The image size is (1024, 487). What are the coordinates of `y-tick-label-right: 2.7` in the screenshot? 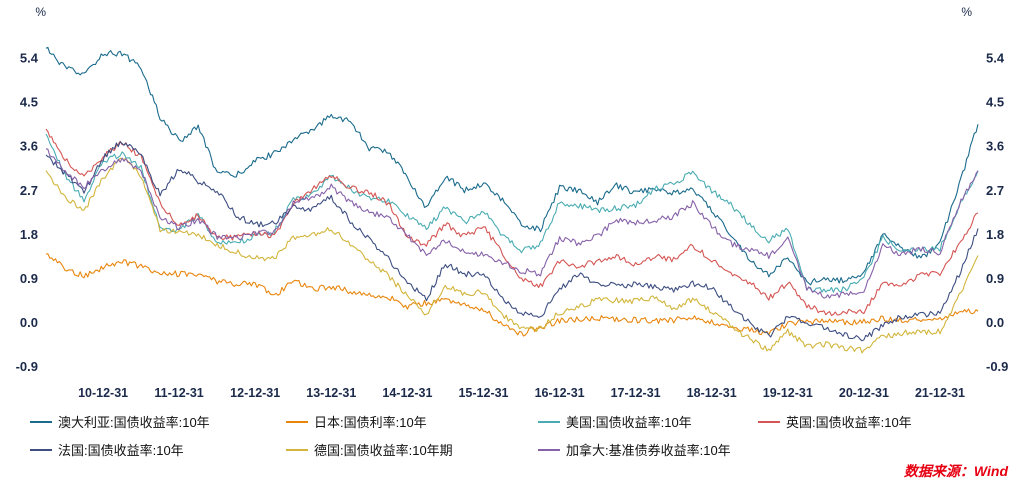 It's located at (995, 190).